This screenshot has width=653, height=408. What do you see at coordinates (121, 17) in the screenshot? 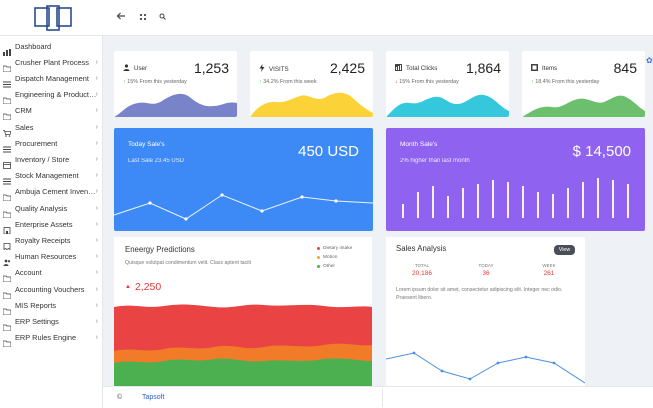
I see `arrow-left-icon` at bounding box center [121, 17].